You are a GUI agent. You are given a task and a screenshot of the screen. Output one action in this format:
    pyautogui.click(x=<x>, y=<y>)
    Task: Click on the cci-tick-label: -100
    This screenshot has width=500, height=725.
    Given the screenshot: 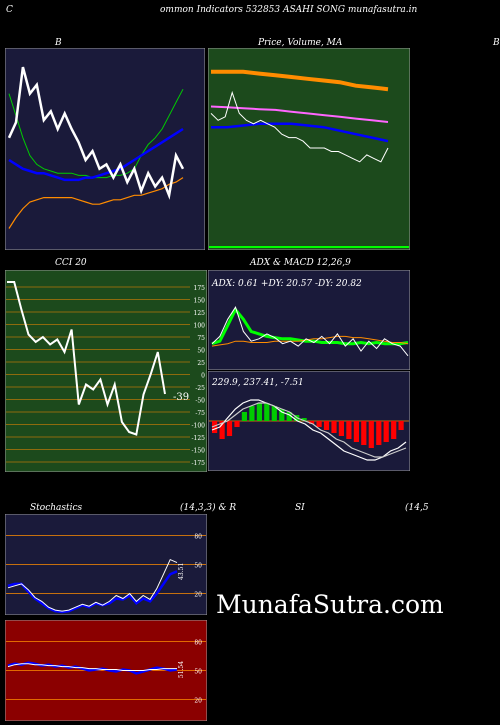 What is the action you would take?
    pyautogui.click(x=199, y=426)
    